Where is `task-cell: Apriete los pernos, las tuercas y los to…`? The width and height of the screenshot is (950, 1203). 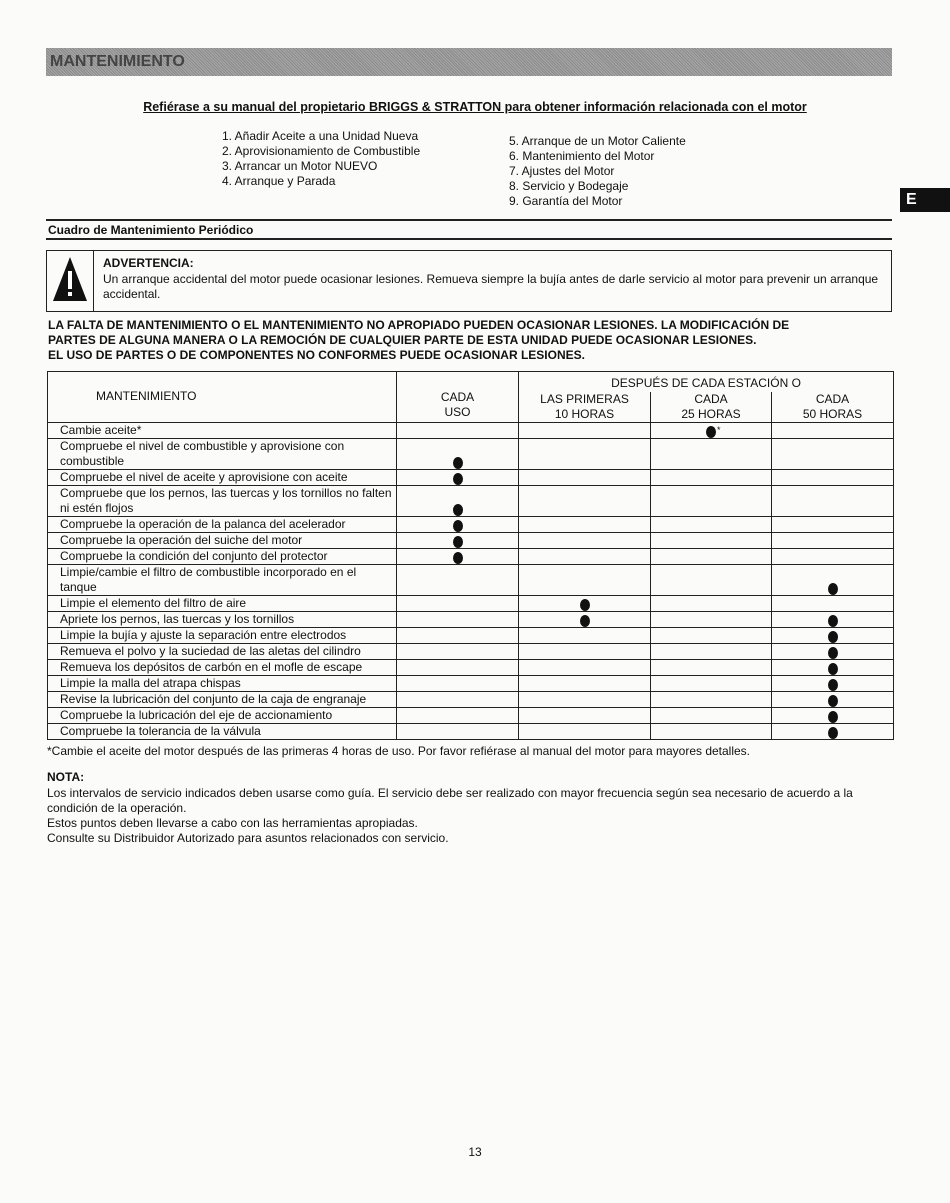 task-cell: Apriete los pernos, las tuercas y los to… is located at coordinates (222, 619).